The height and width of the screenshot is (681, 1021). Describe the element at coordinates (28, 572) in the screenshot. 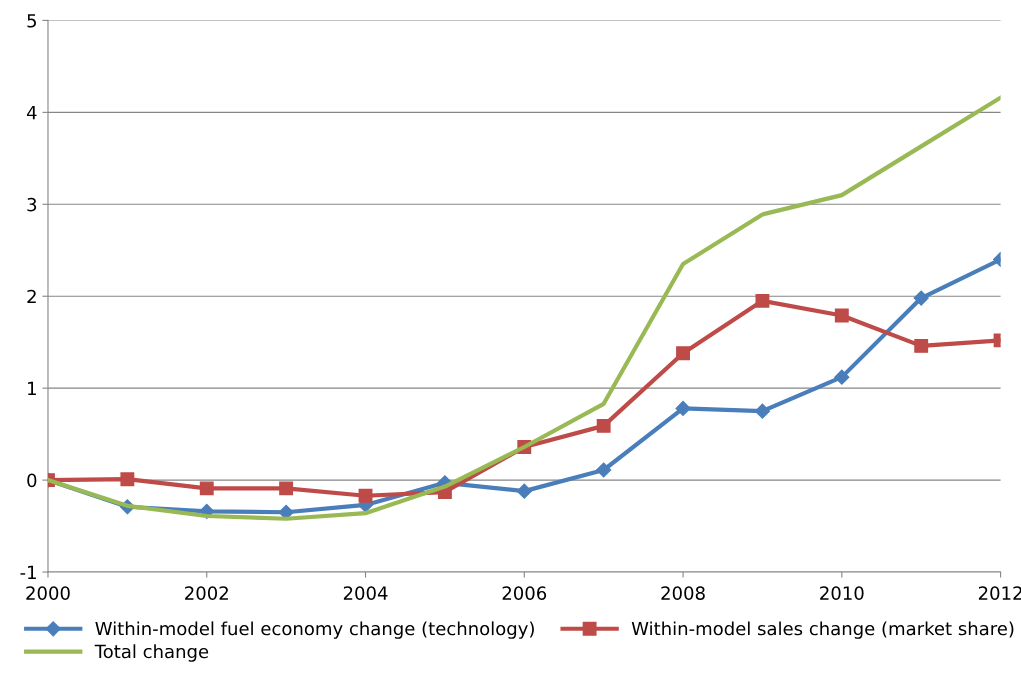

I see `y-tick-label: -1` at that location.